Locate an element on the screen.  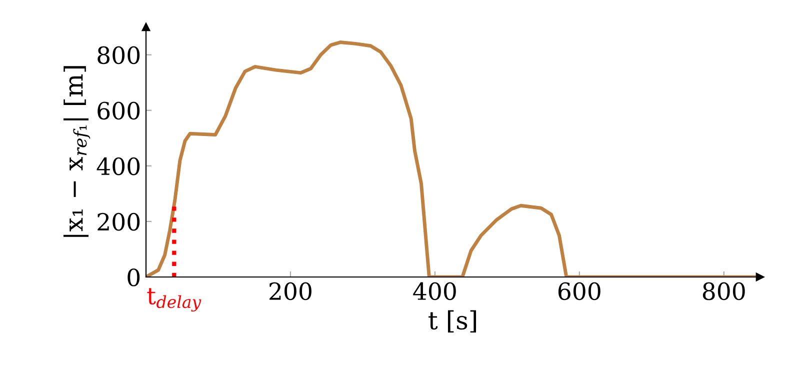
y-tick-label: 200 is located at coordinates (119, 221).